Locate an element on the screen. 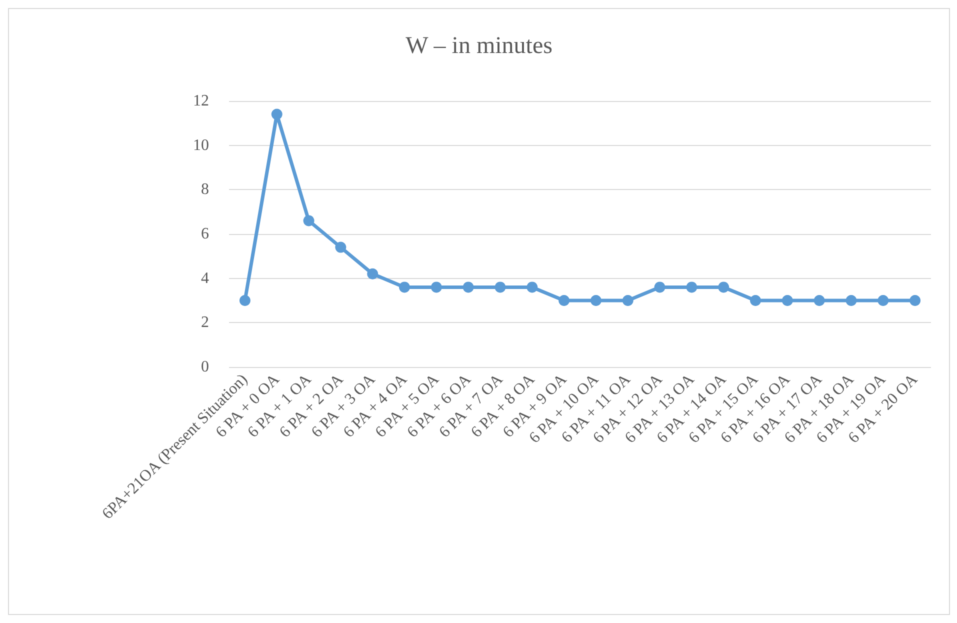 This screenshot has width=957, height=623. y-tick-label: 0 is located at coordinates (205, 367).